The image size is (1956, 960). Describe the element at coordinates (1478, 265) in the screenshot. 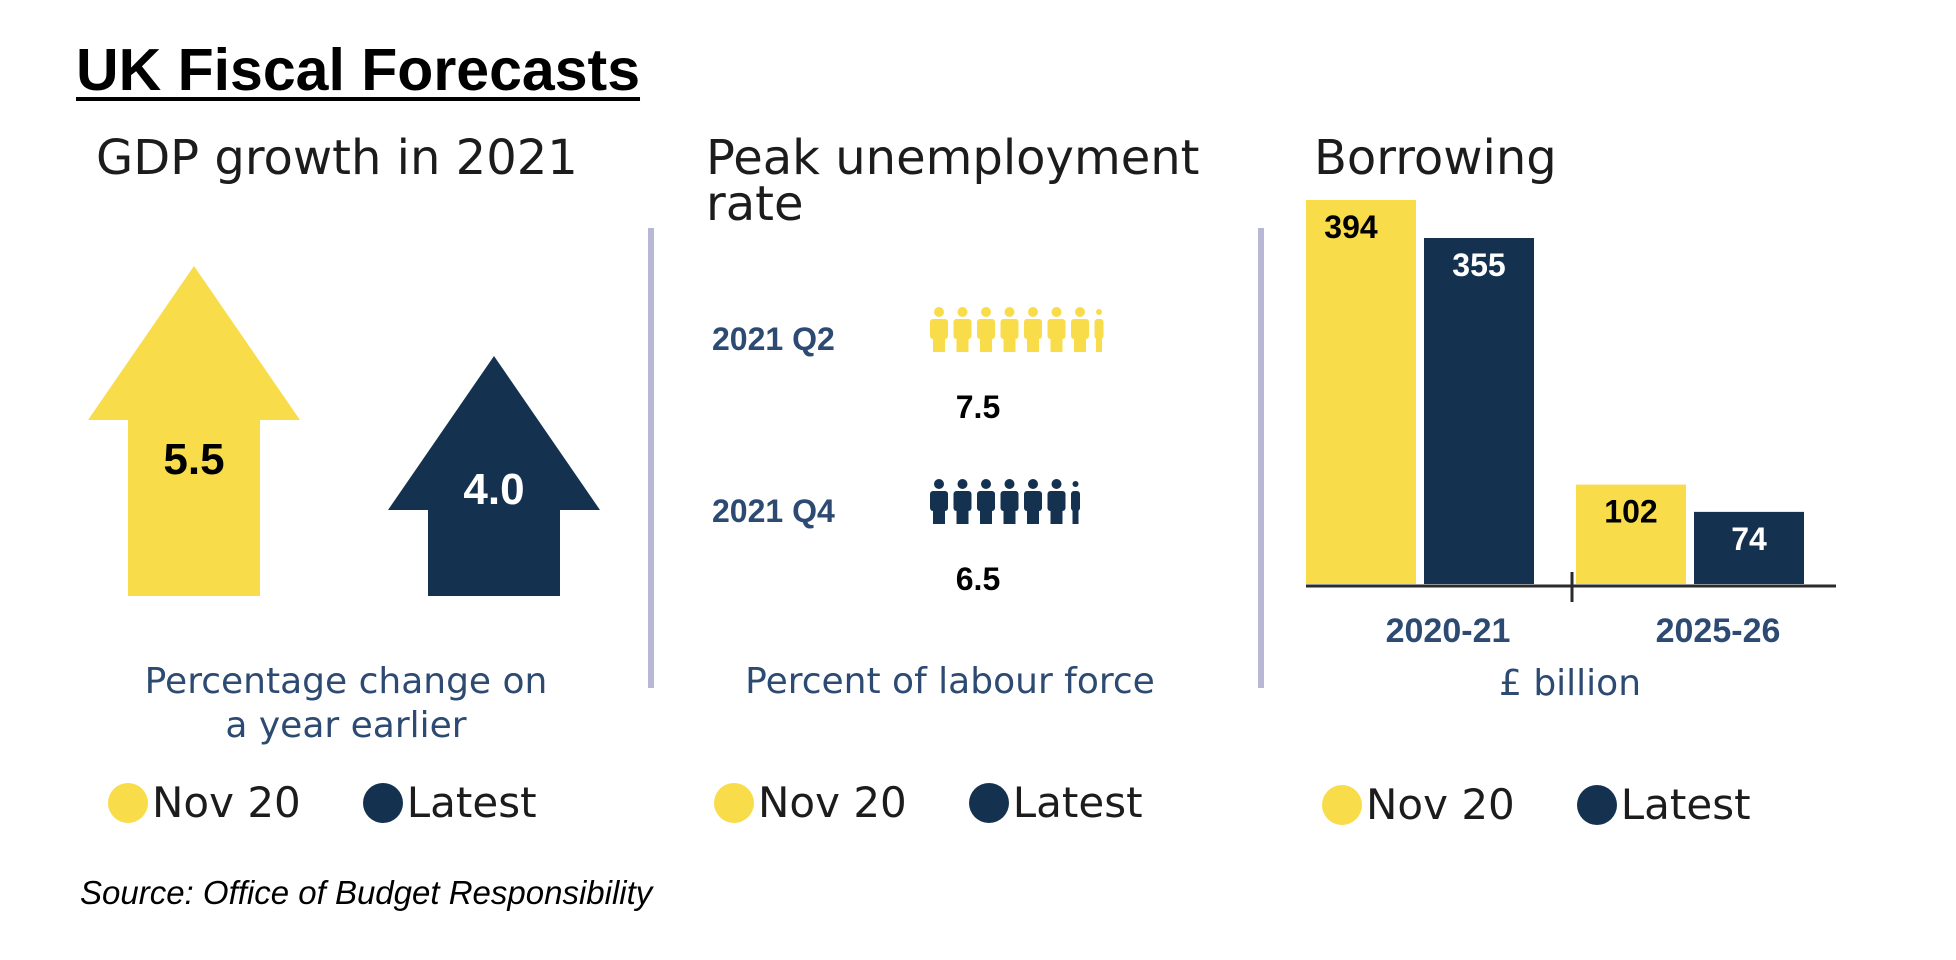

I see `borrowing-label-2020-21-latest: 355` at that location.